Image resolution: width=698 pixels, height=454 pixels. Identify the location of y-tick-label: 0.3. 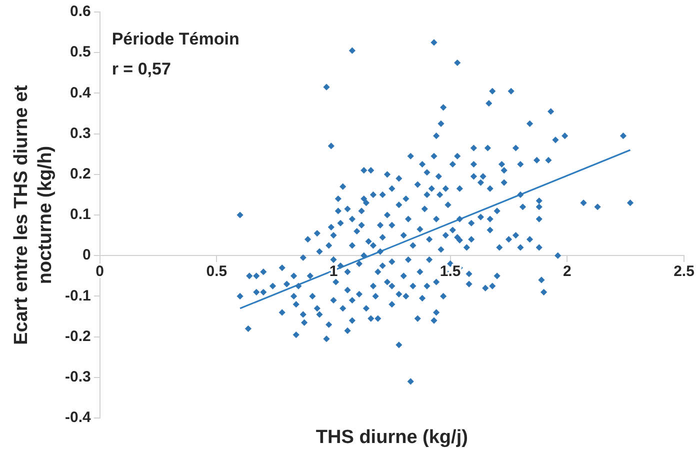
(80, 133).